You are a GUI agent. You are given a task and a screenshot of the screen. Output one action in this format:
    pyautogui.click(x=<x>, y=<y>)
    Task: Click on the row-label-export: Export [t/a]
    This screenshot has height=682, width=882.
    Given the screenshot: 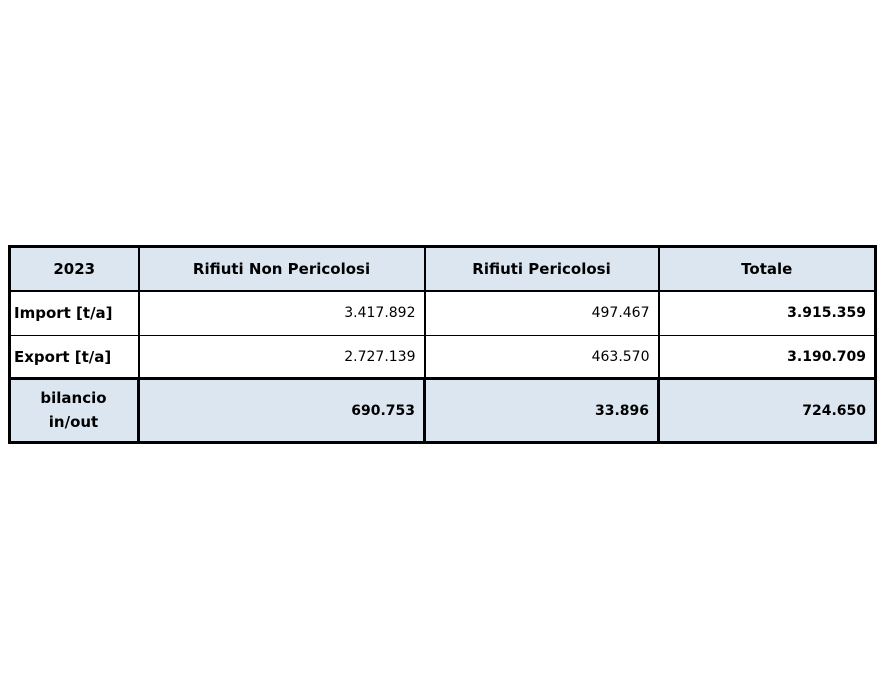 What is the action you would take?
    pyautogui.click(x=74, y=357)
    